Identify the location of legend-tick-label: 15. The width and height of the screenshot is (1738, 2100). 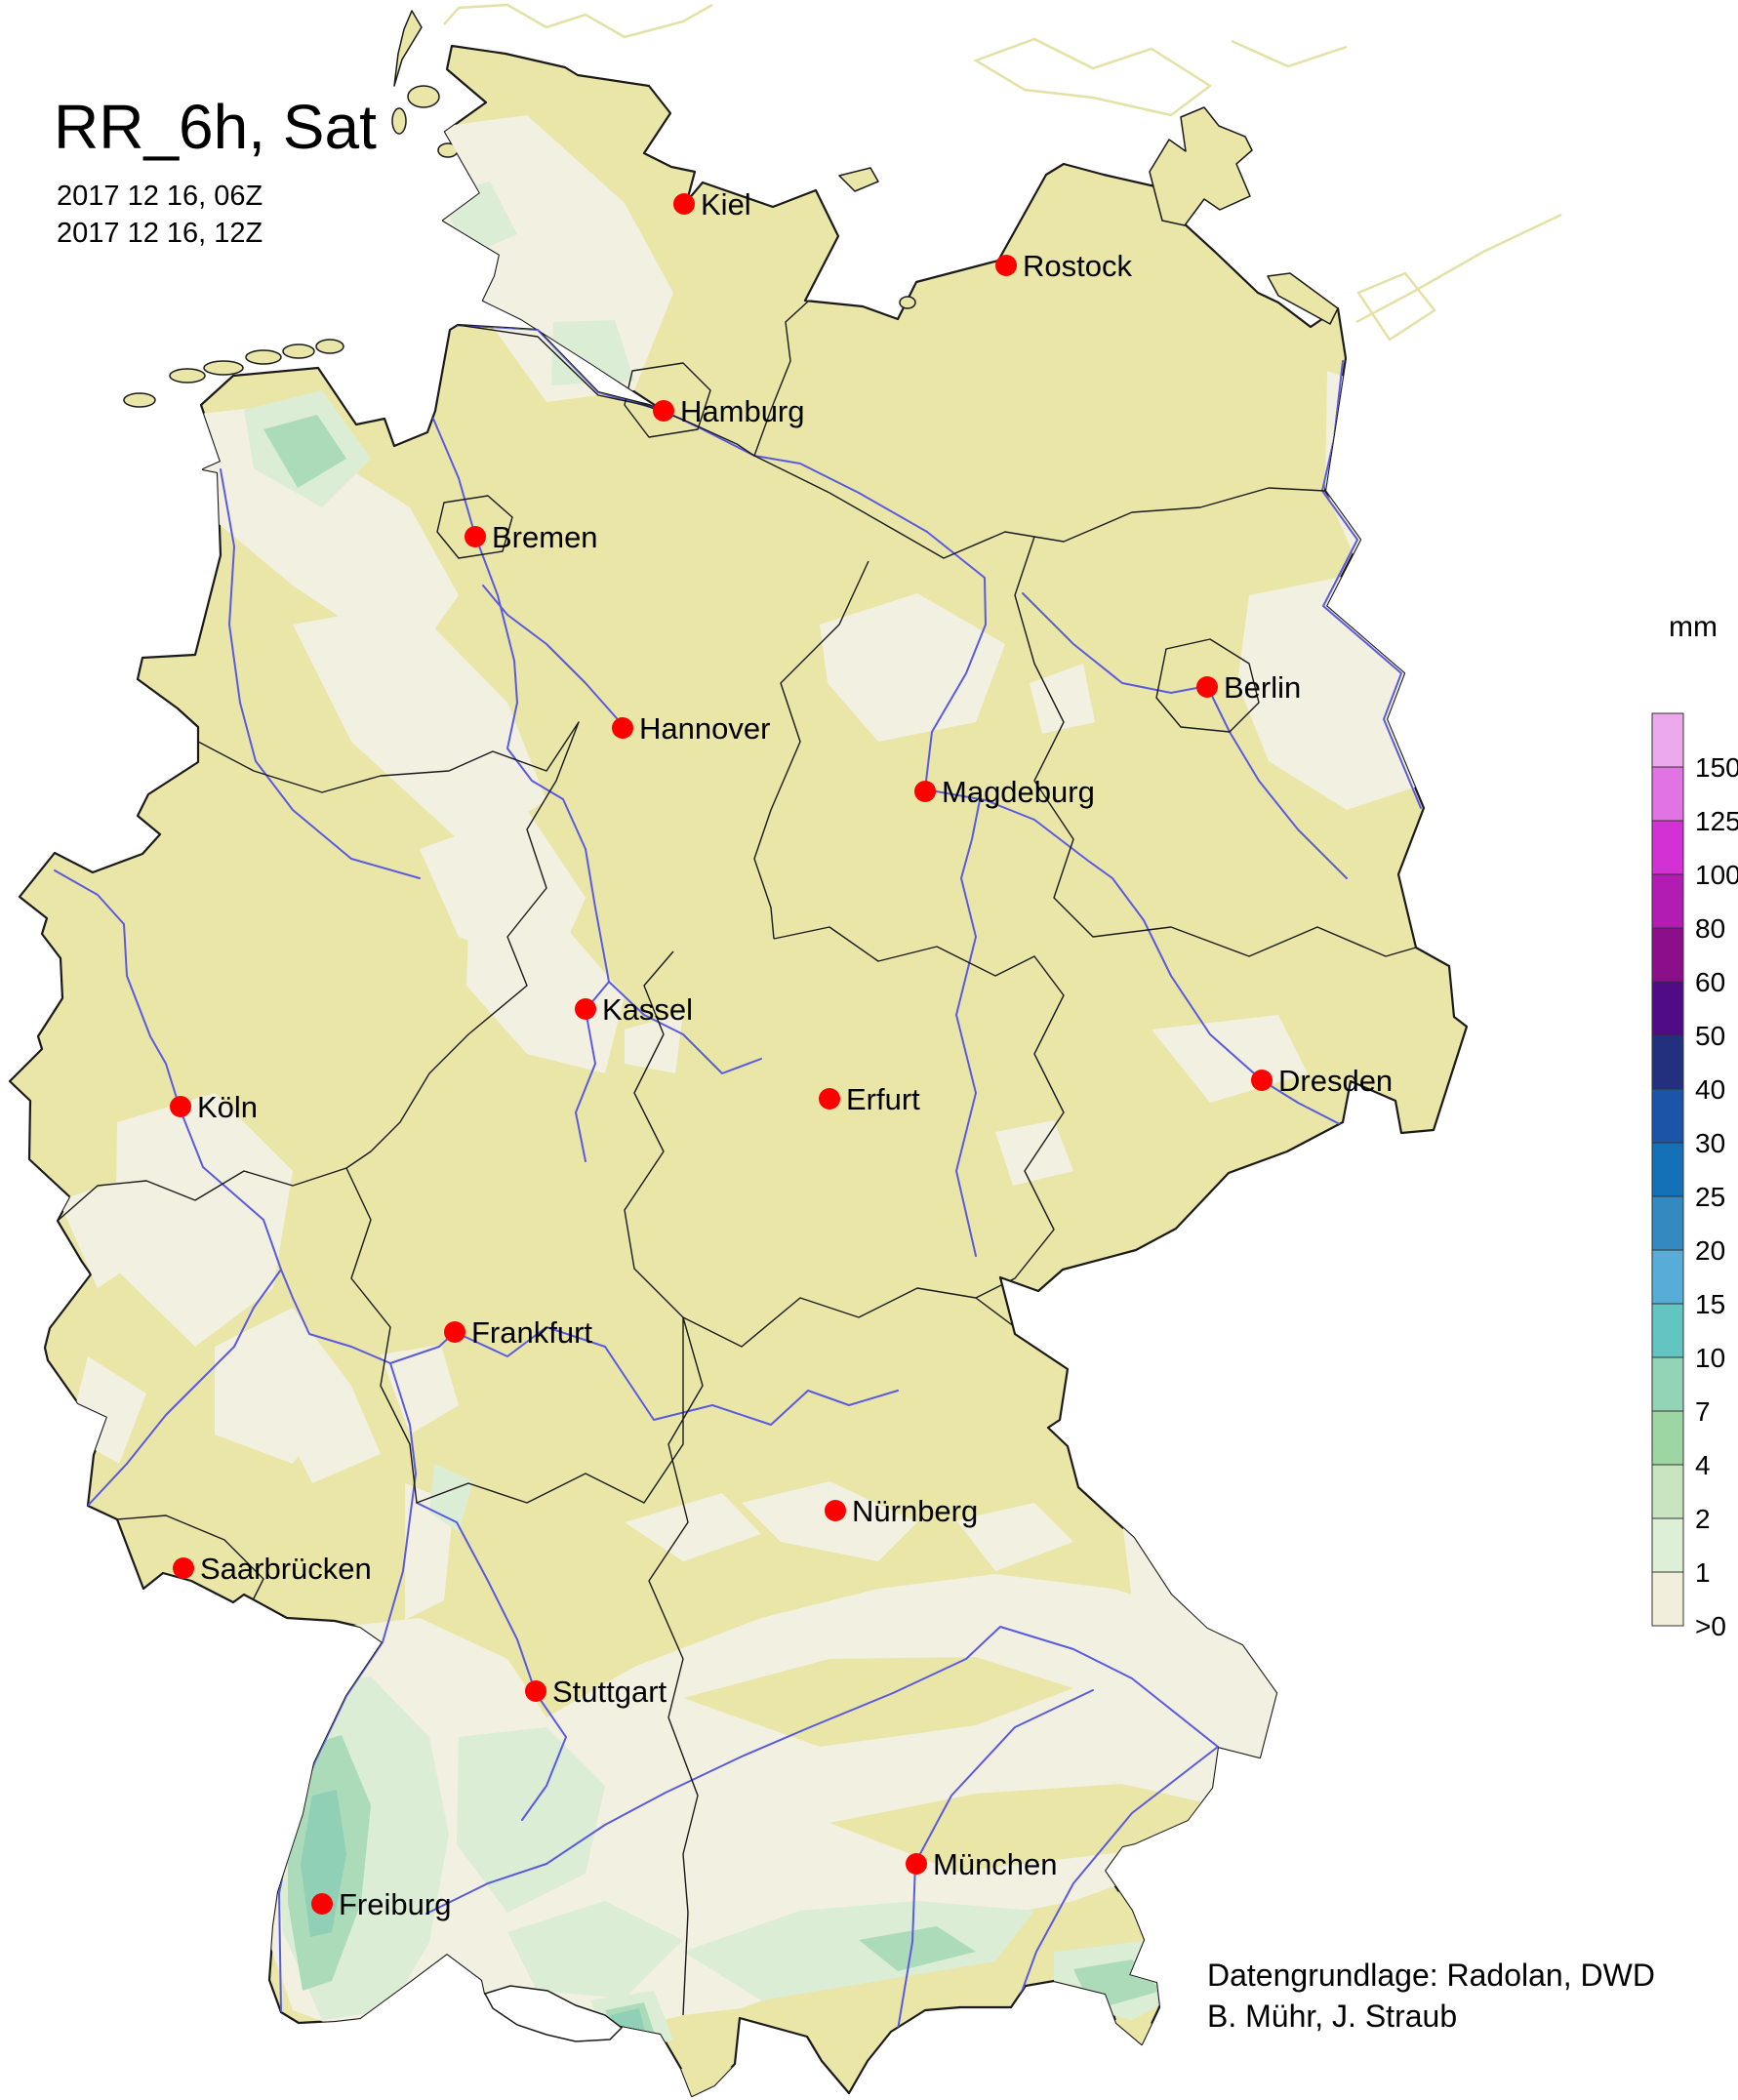
(1710, 1304).